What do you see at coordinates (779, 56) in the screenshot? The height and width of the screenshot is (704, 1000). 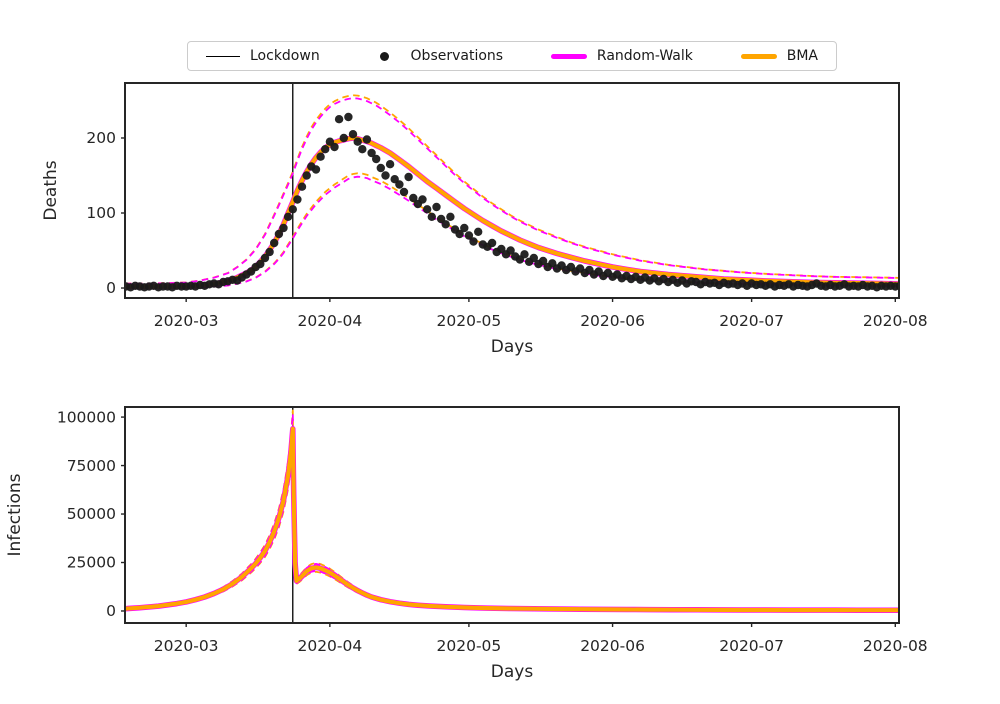 I see `legend-item-bma: BMA` at bounding box center [779, 56].